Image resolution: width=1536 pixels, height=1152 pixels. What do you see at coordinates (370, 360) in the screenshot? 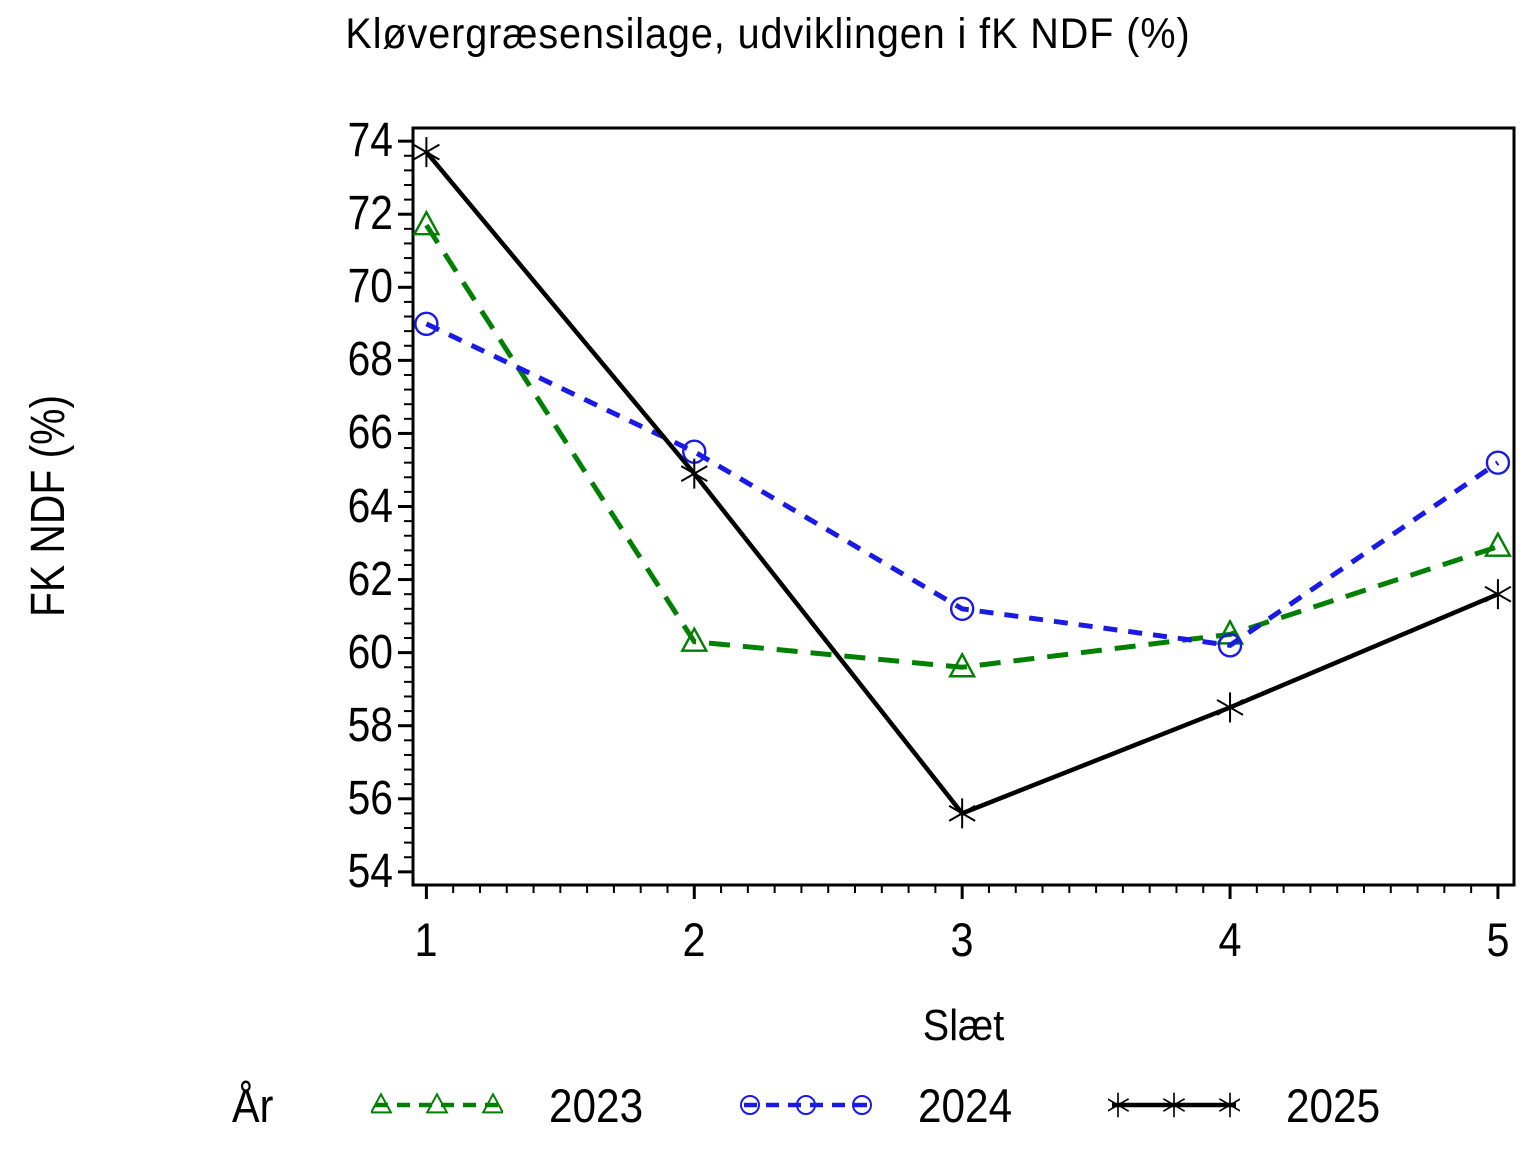
I see `y-tick-label: 68` at bounding box center [370, 360].